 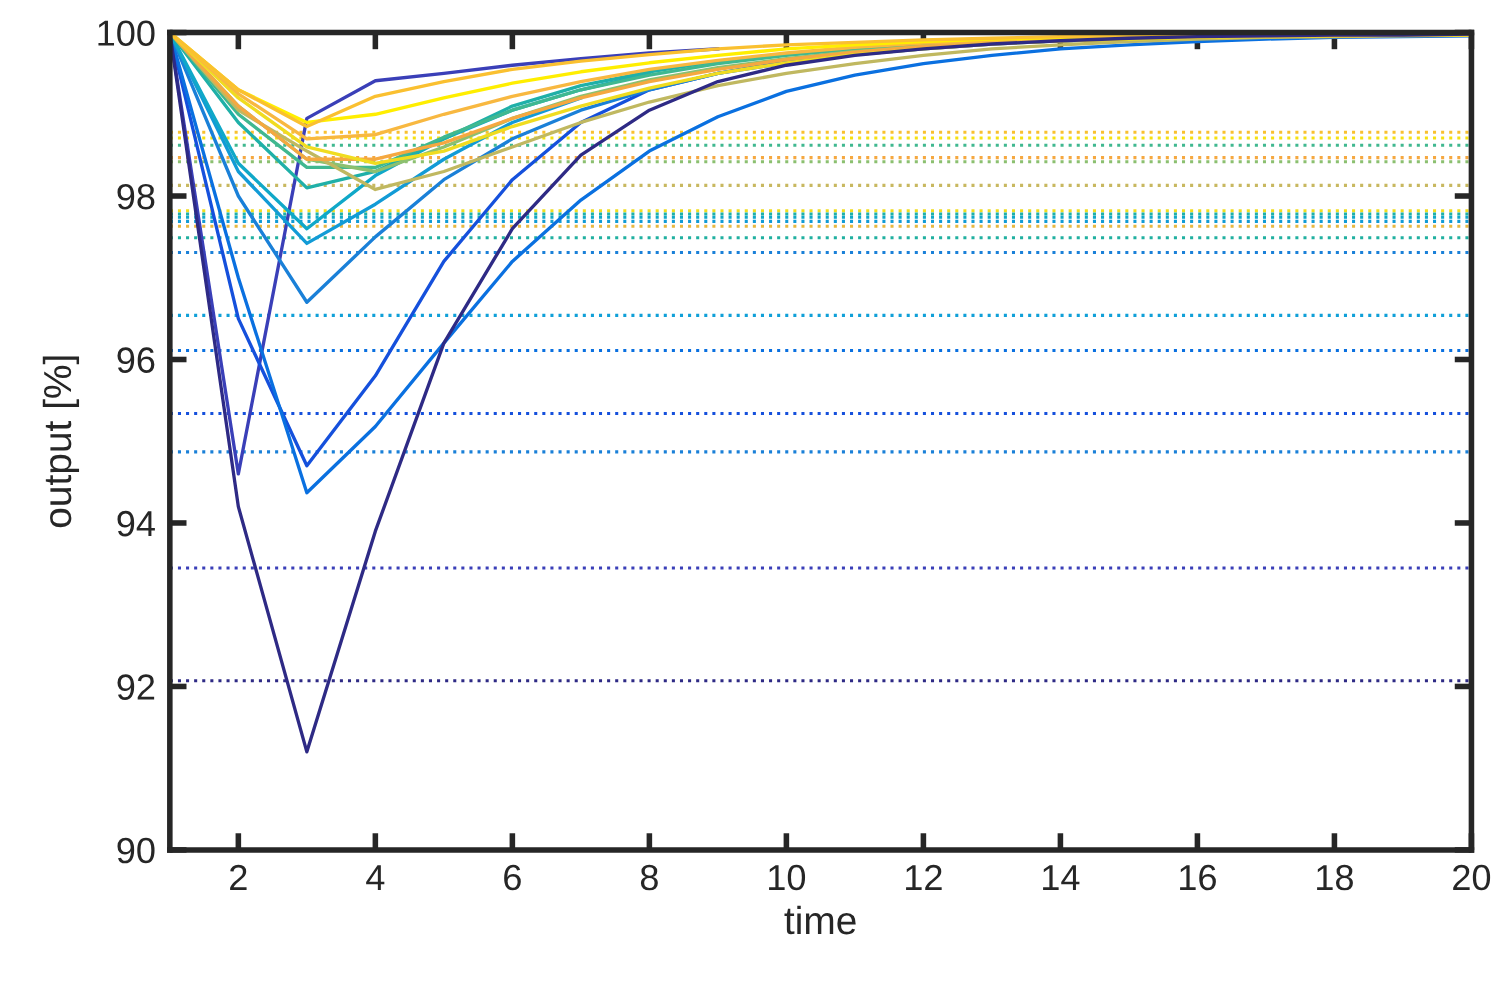 I want to click on x-tick-label: 2, so click(x=238, y=877).